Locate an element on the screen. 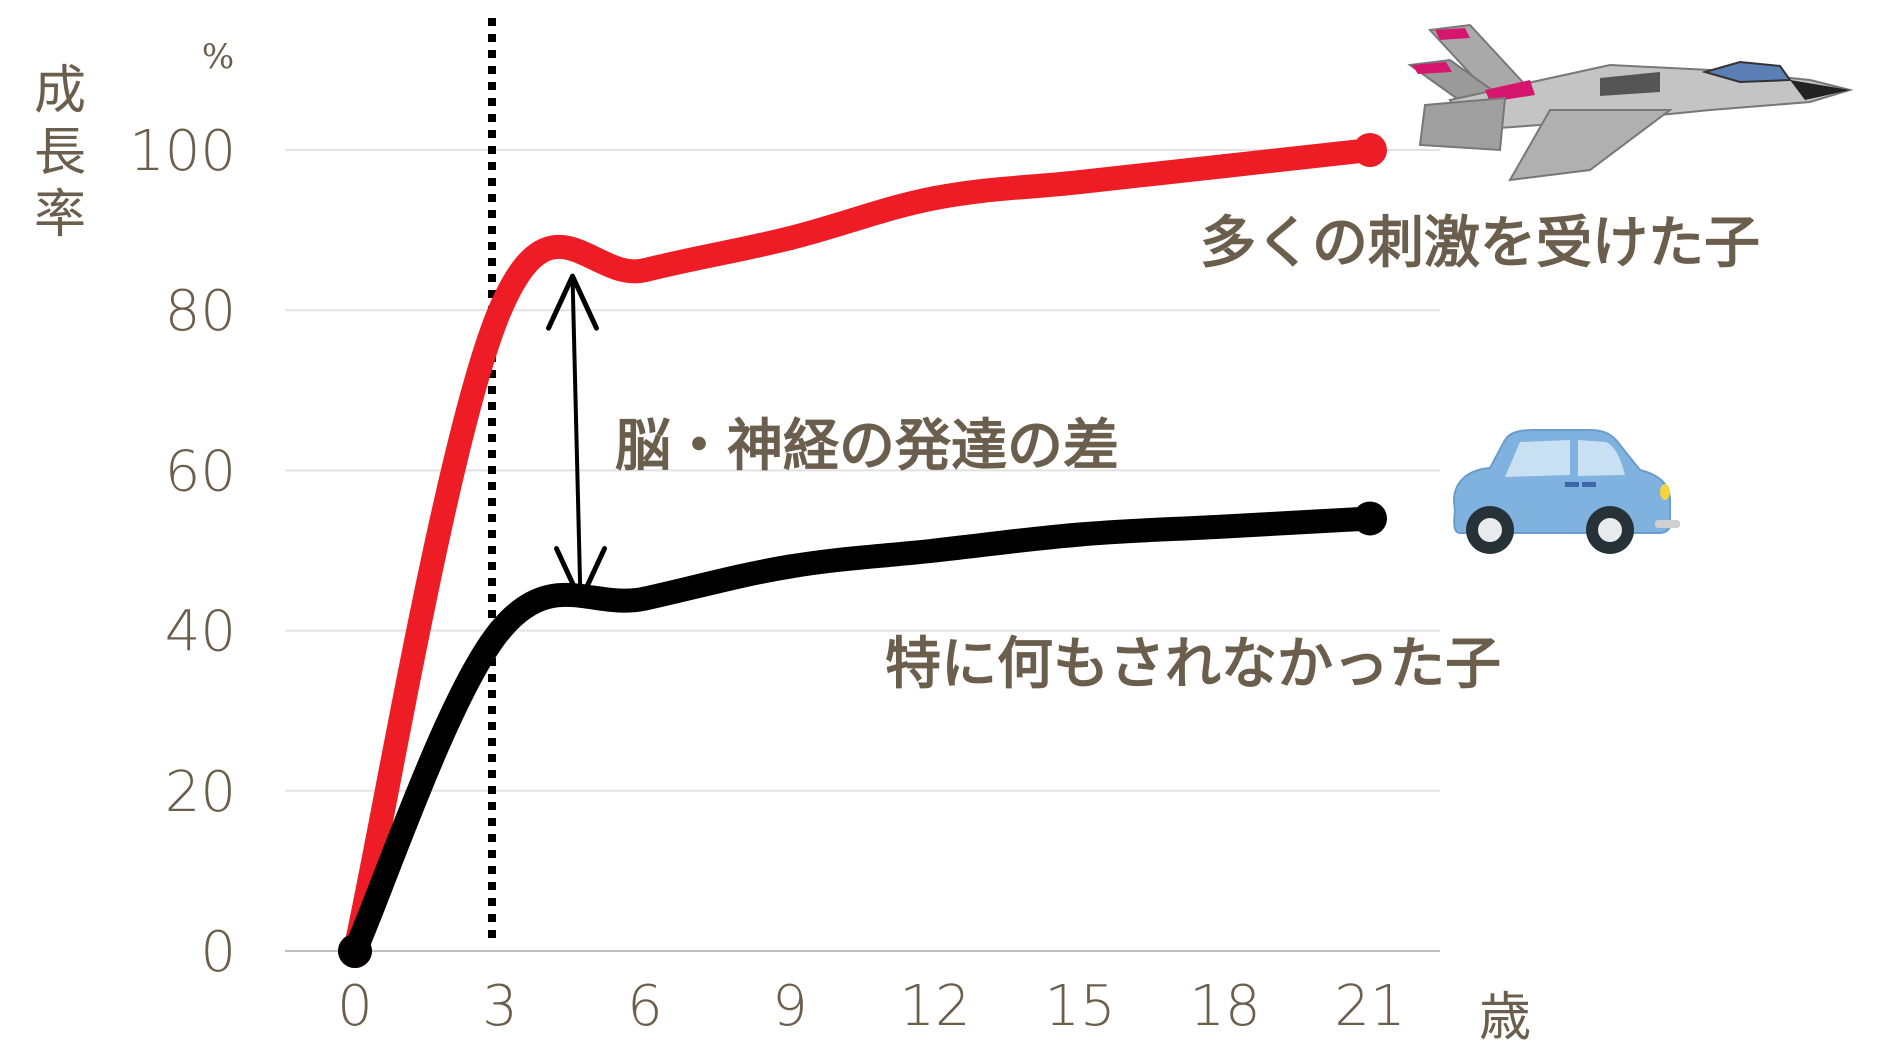  difference-arrow-shaft is located at coordinates (576, 438).